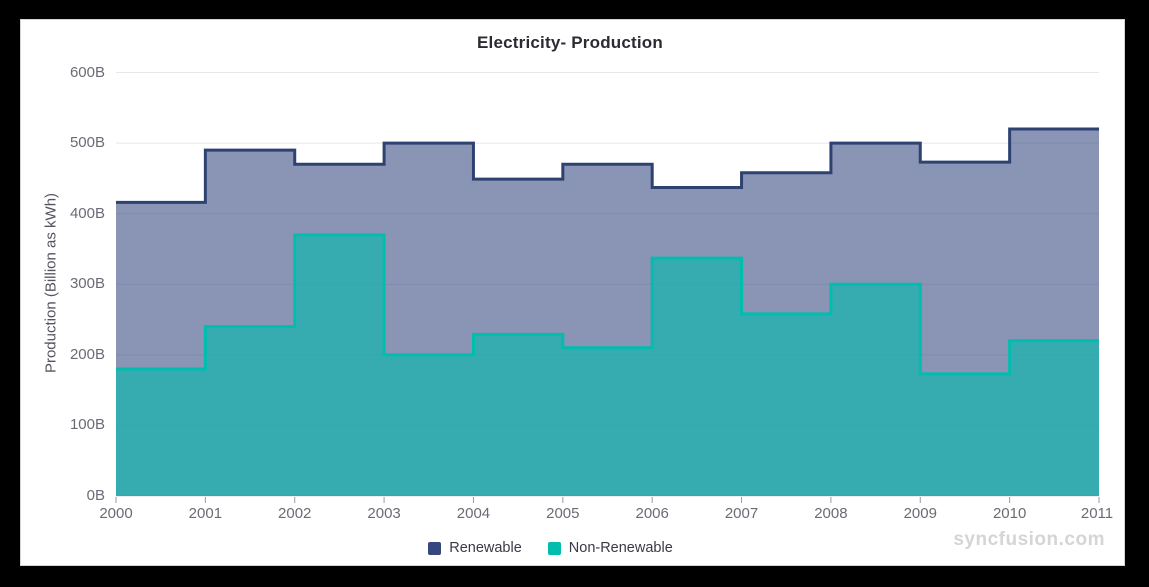 This screenshot has height=587, width=1149. I want to click on x-axis-label-2003: 2003, so click(384, 513).